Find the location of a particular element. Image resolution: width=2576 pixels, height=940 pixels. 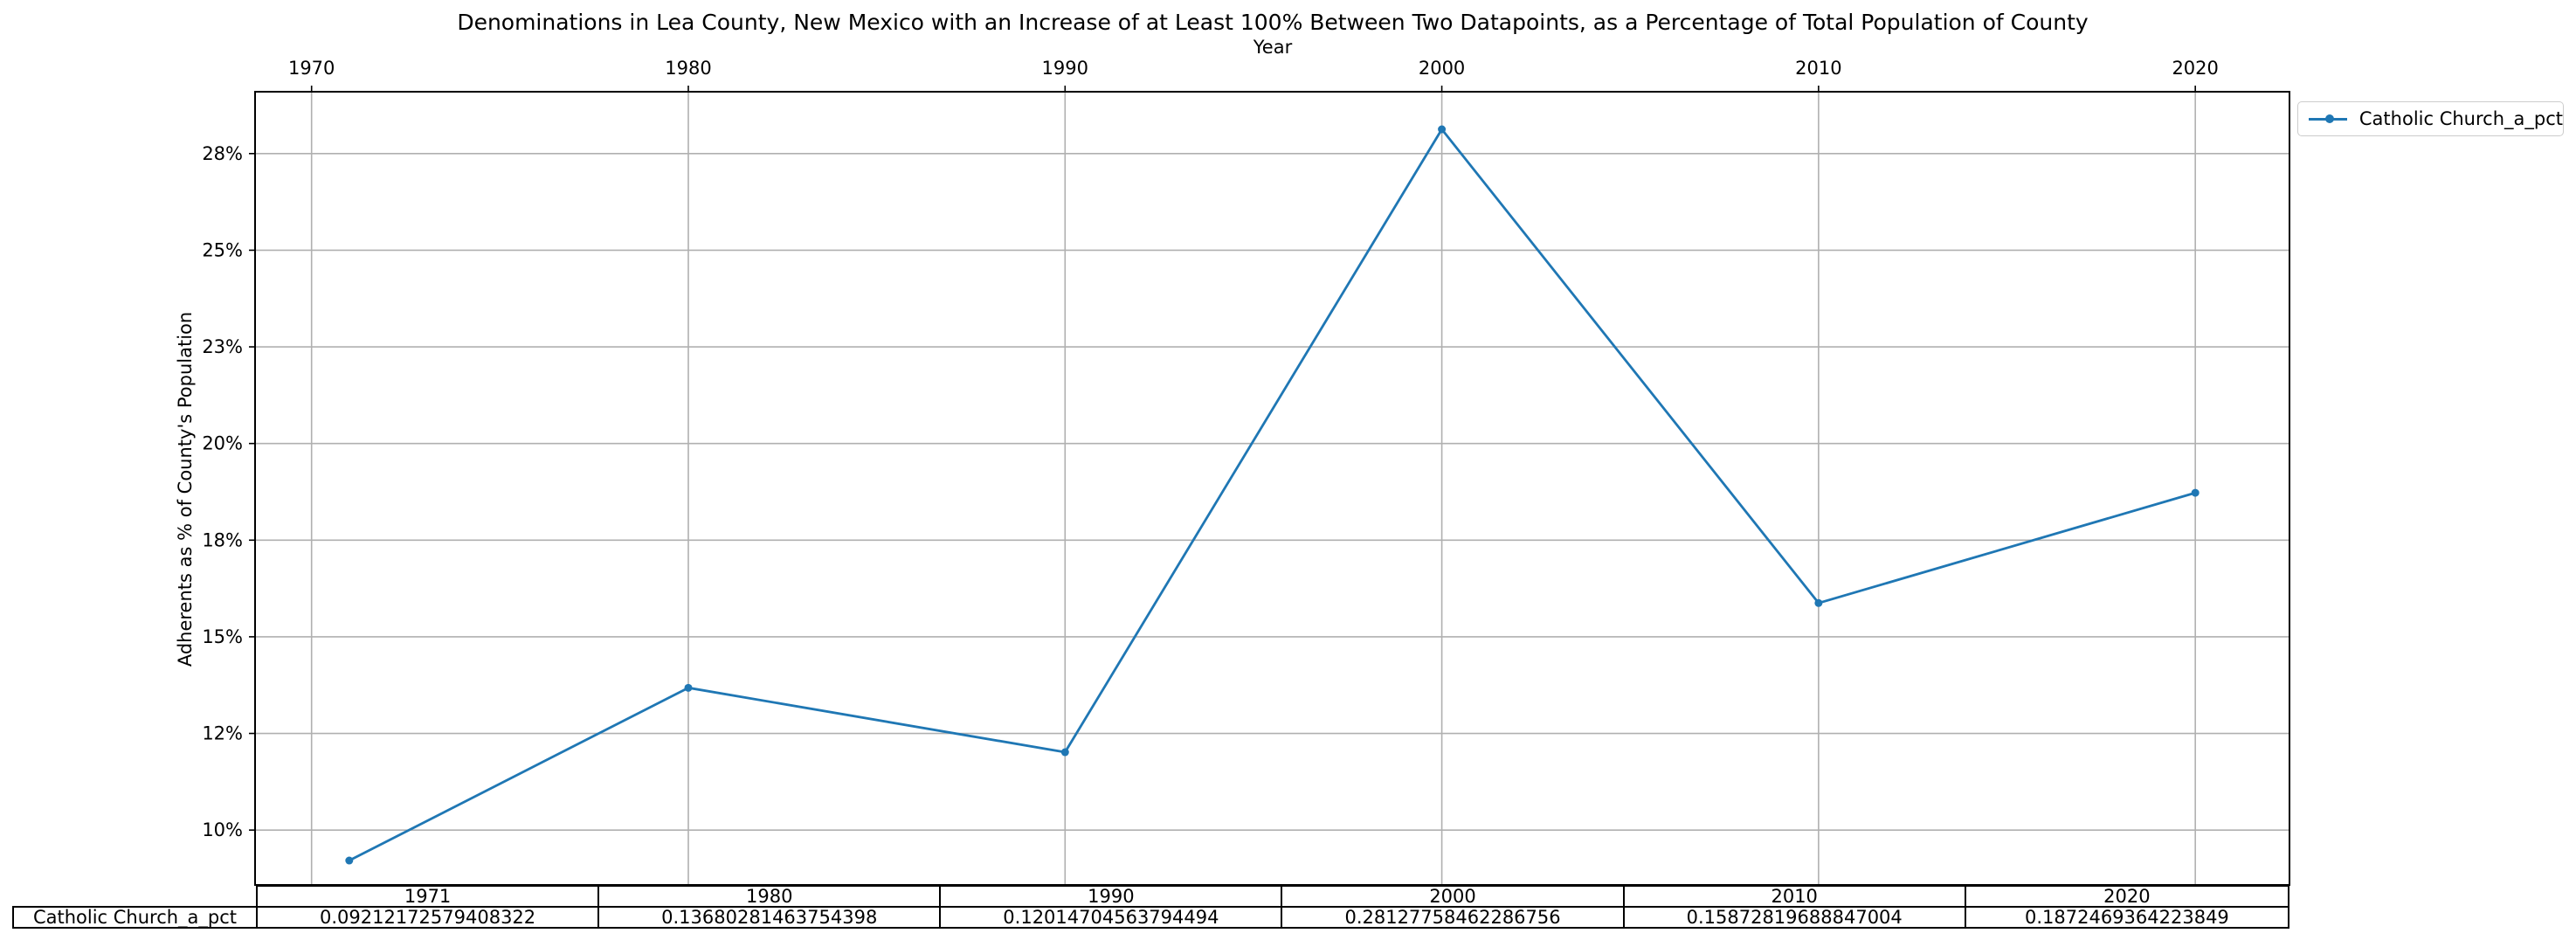

table-header-row: 1971 1980 1990 2000 2010 2020 is located at coordinates (1151, 897).